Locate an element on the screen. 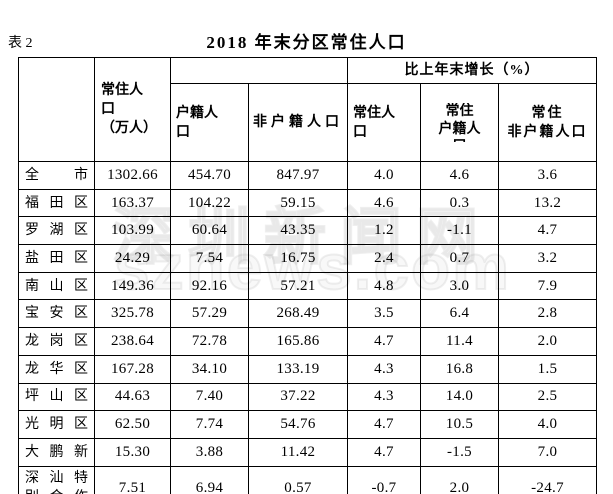 This screenshot has width=613, height=494. district-name-cell: 福田区 is located at coordinates (56, 203).